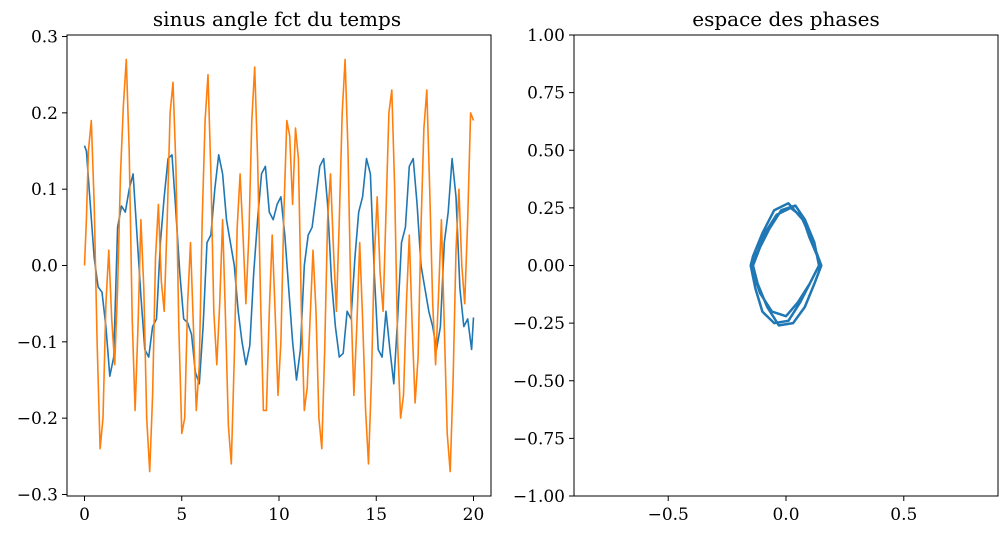  What do you see at coordinates (44, 114) in the screenshot?
I see `time-series-y-tick-label: 0.2` at bounding box center [44, 114].